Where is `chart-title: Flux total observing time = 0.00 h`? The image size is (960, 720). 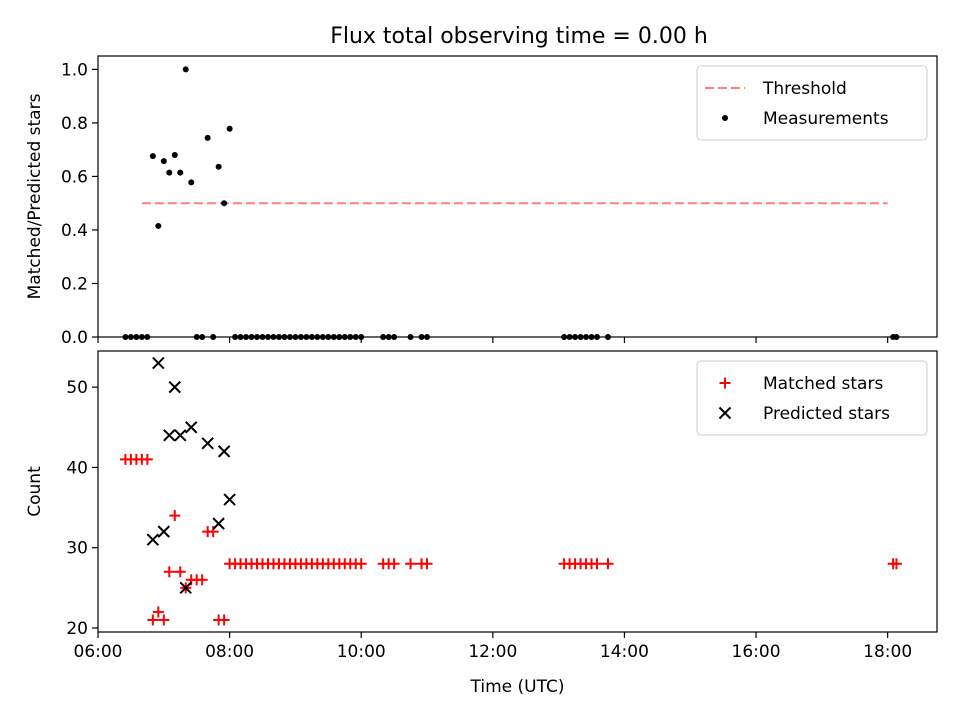
chart-title: Flux total observing time = 0.00 h is located at coordinates (519, 36).